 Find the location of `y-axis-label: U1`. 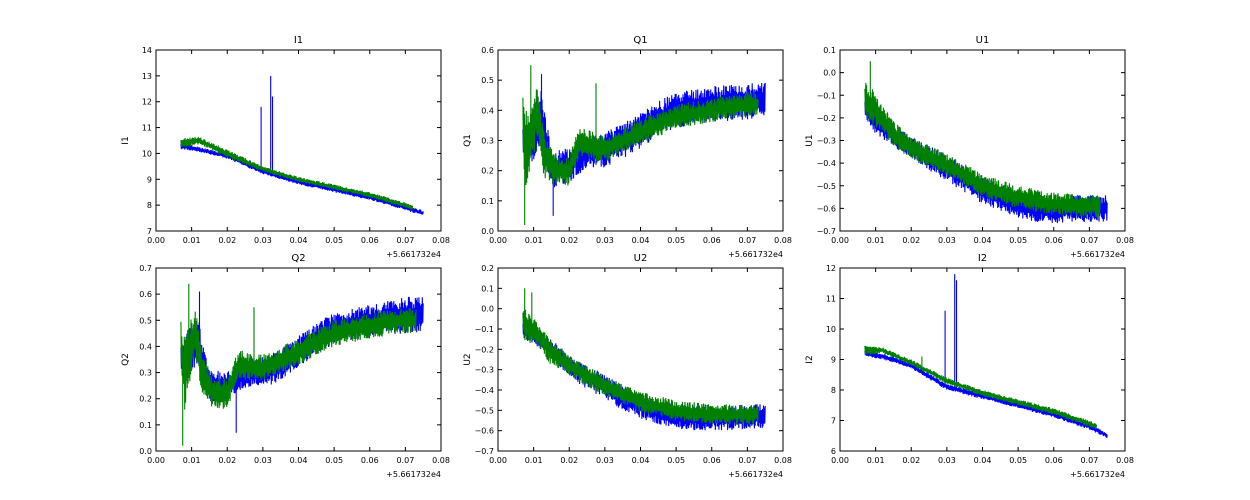

y-axis-label: U1 is located at coordinates (810, 140).